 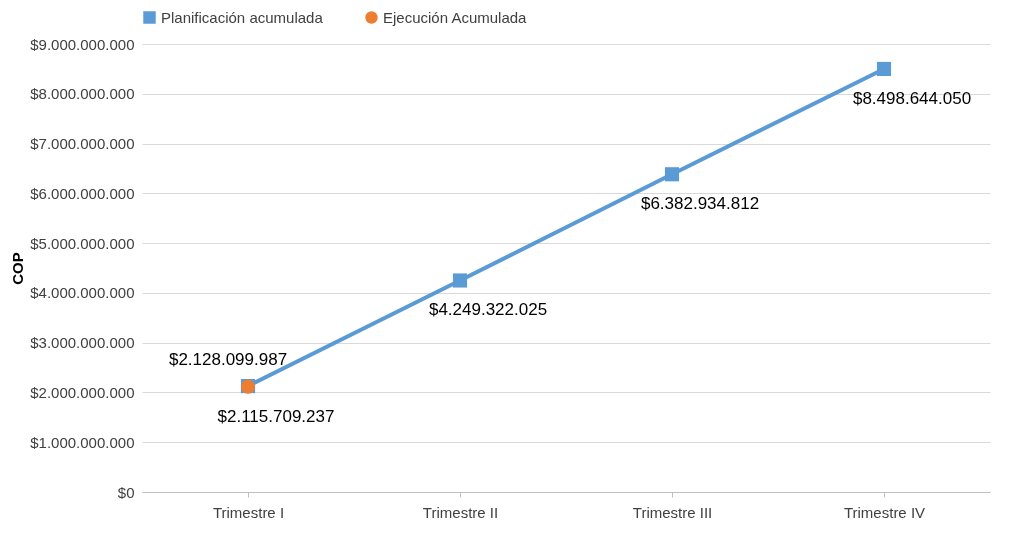 I want to click on data-label: $2.115.709.237, so click(x=276, y=416).